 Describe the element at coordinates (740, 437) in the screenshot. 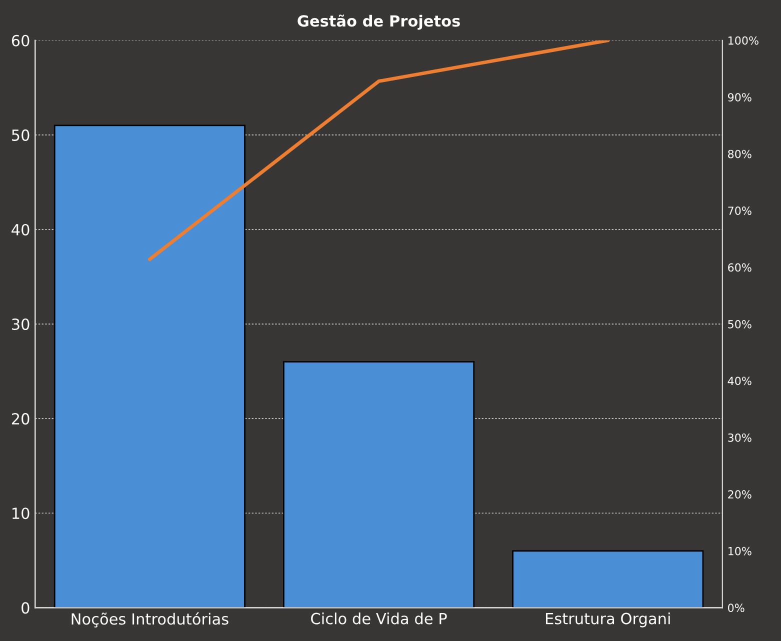

I see `y2-tick-label: 30%` at that location.